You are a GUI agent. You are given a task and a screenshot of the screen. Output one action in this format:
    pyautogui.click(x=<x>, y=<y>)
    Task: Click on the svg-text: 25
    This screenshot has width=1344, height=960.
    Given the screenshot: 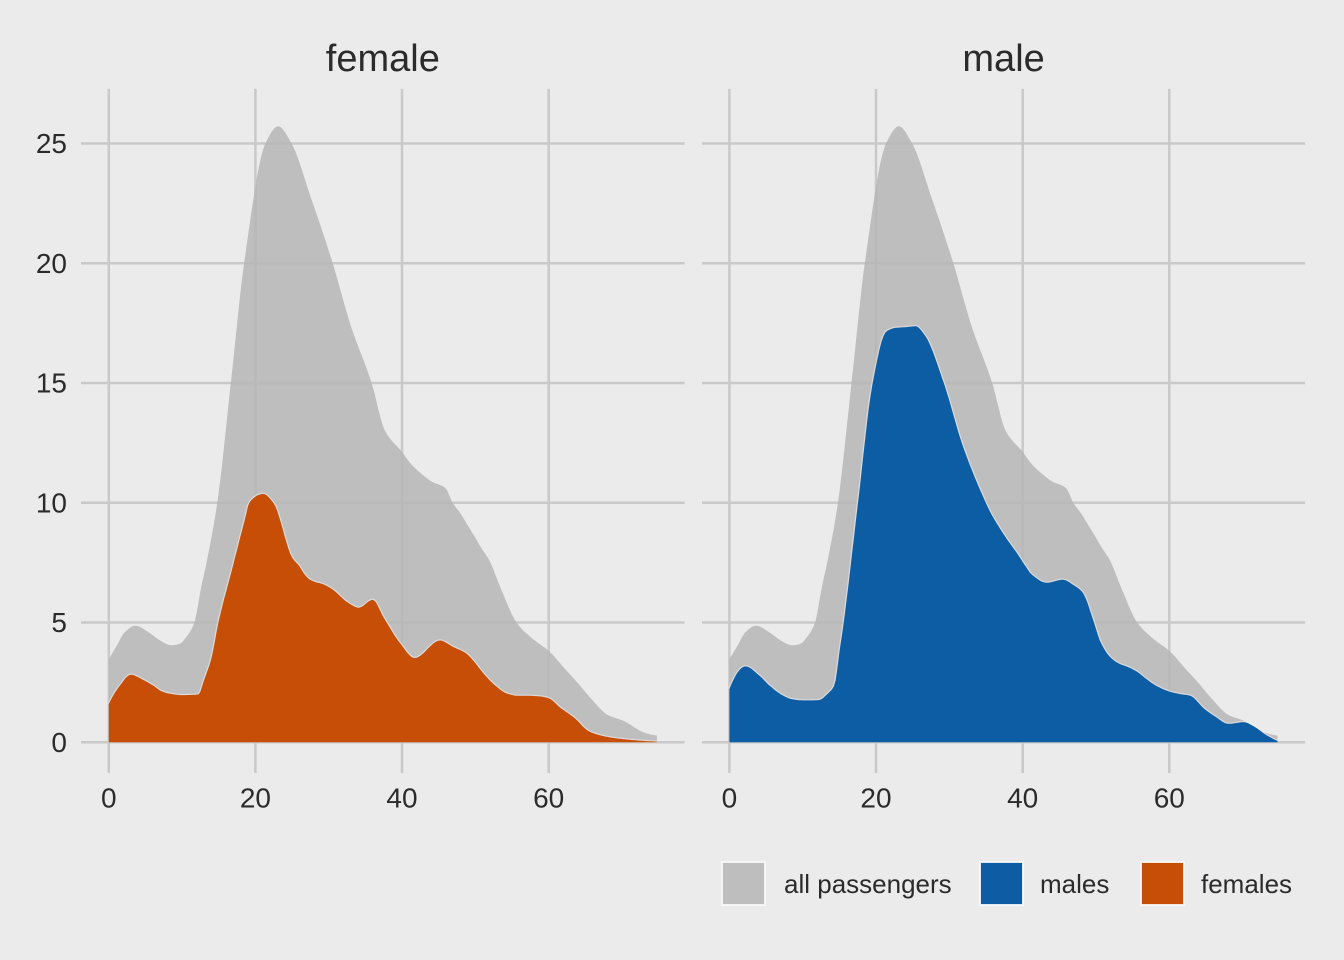 What is the action you would take?
    pyautogui.click(x=51, y=143)
    